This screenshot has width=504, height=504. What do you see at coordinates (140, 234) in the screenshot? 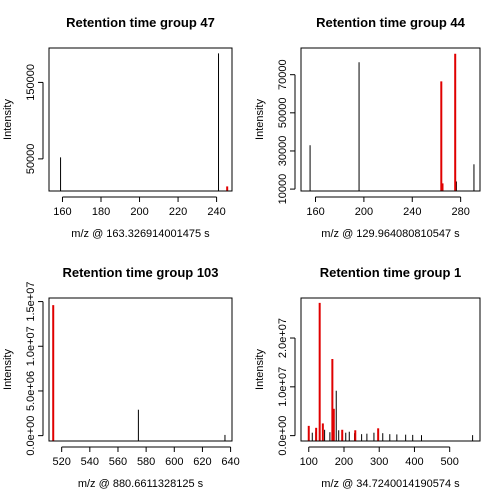
I see `x-axis-label: m/z @ 163.326914001475 s` at bounding box center [140, 234].